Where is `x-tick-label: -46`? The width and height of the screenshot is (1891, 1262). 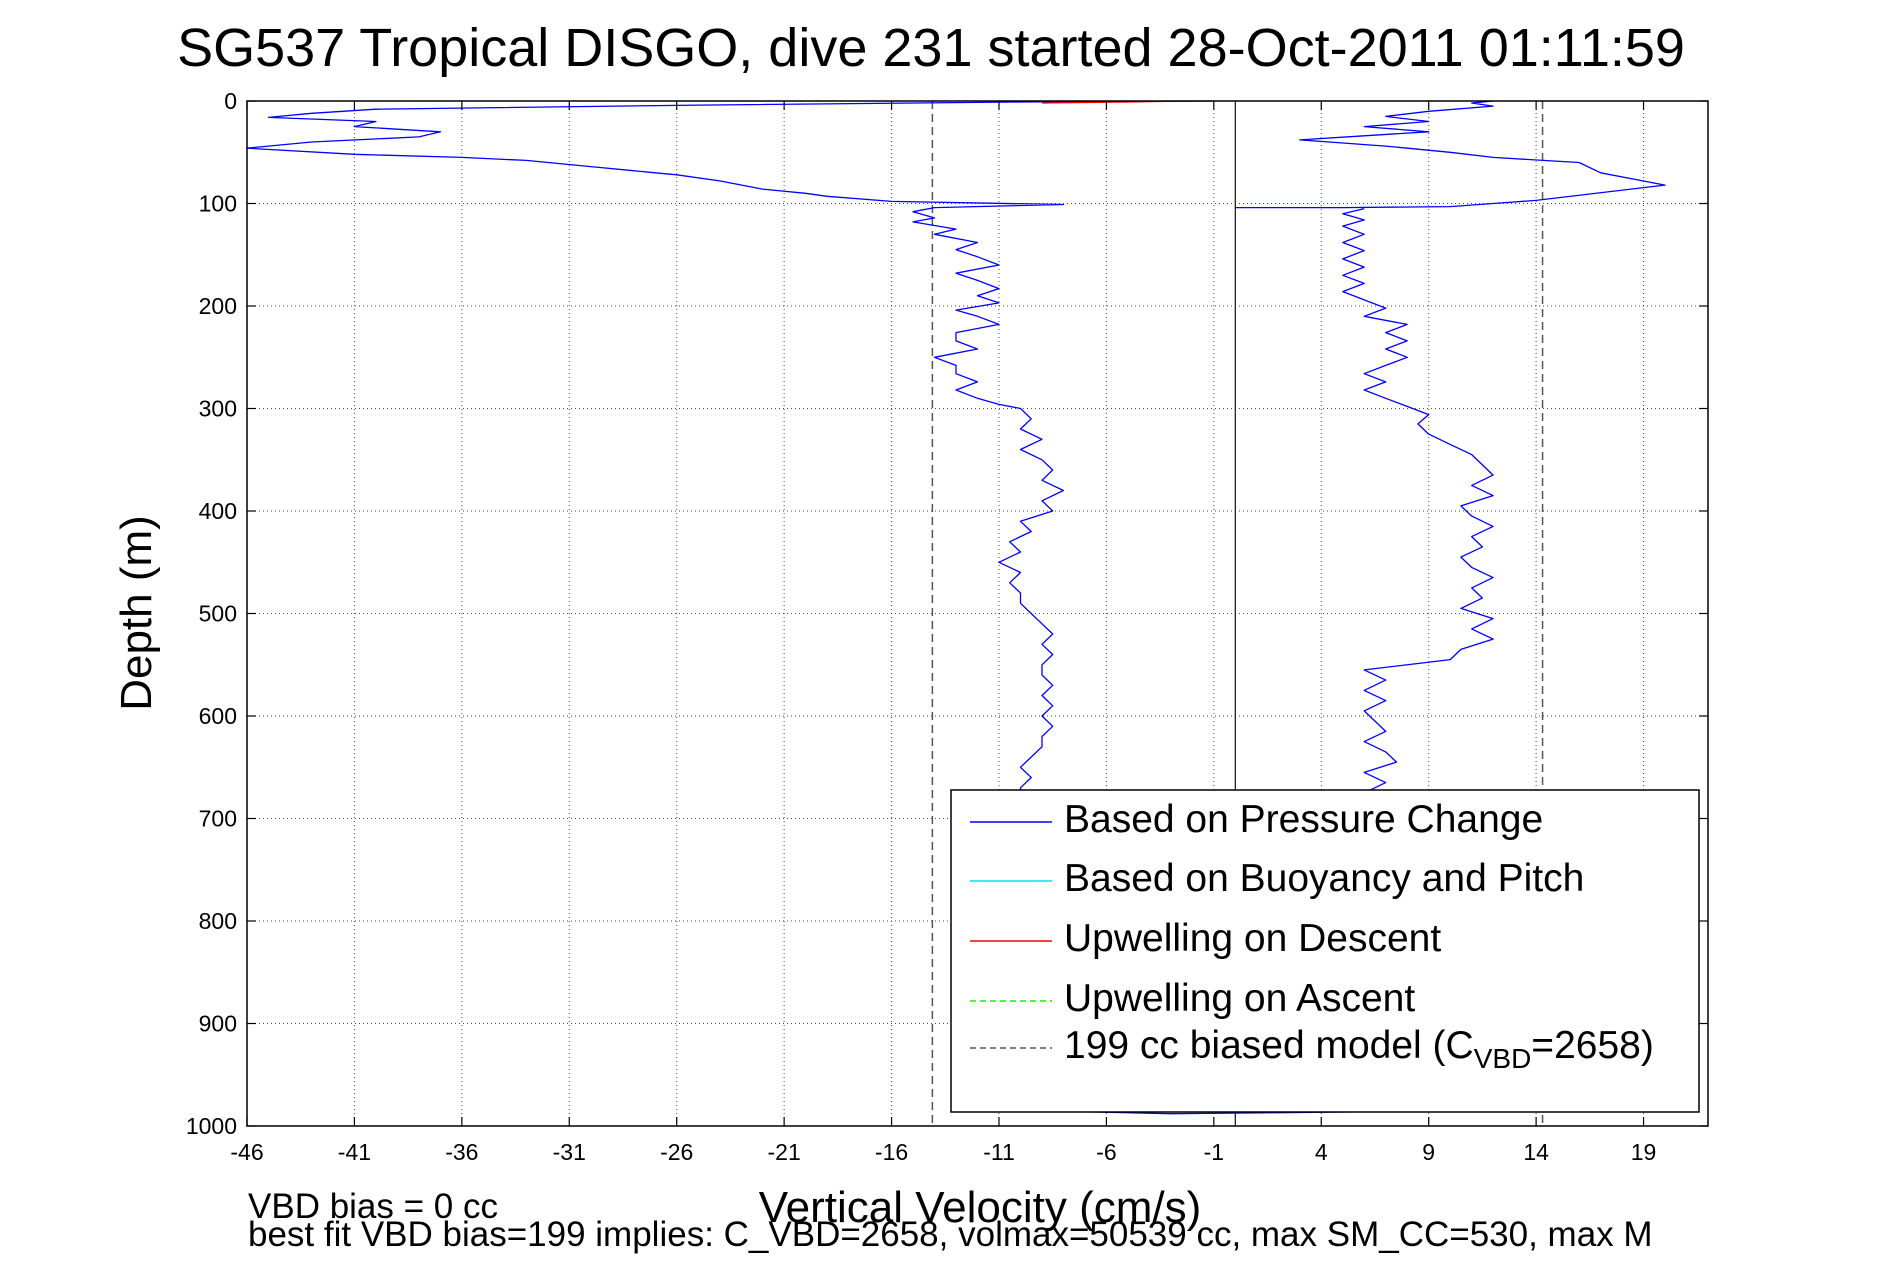 x-tick-label: -46 is located at coordinates (246, 1152).